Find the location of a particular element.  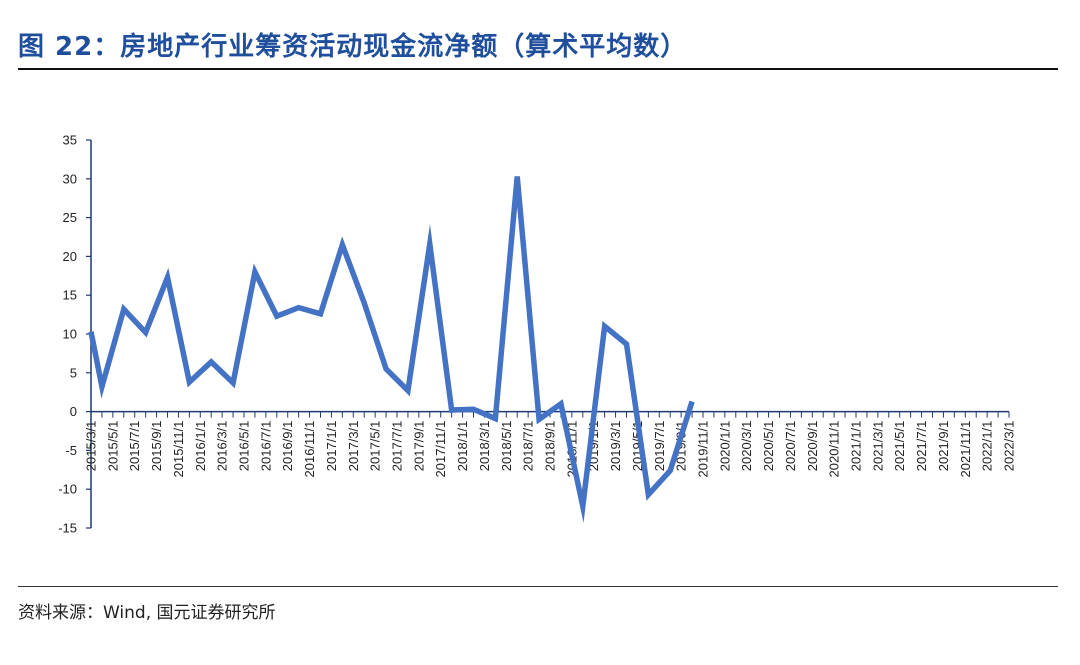

x-tick-label: 2016/3/1 is located at coordinates (222, 446).